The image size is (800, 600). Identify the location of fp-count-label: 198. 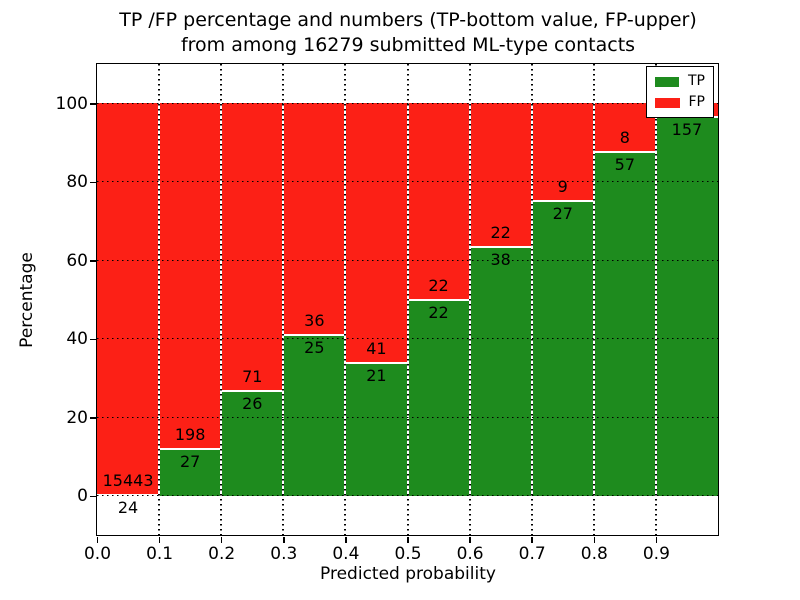
(190, 434).